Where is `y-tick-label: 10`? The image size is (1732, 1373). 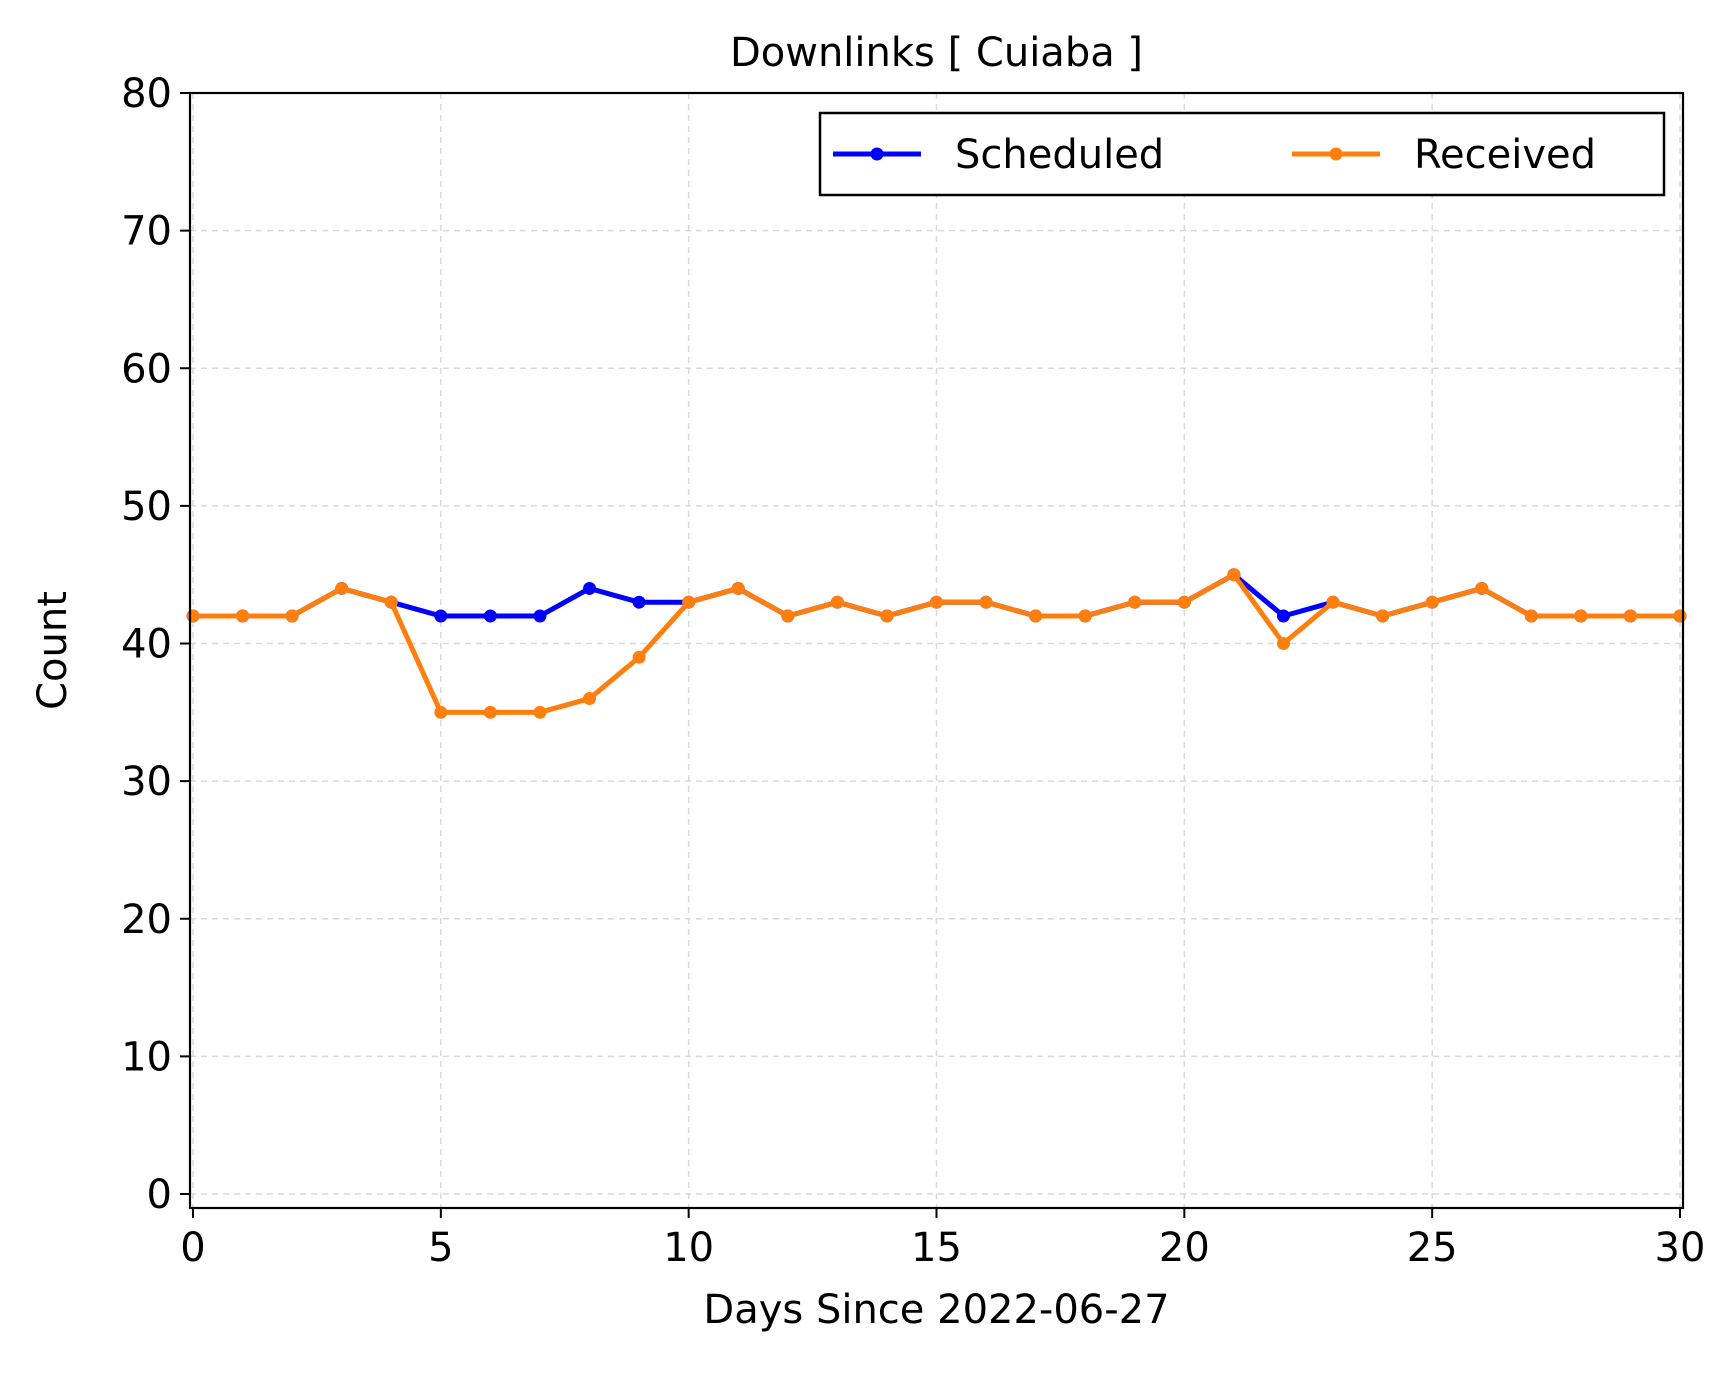 y-tick-label: 10 is located at coordinates (146, 1057).